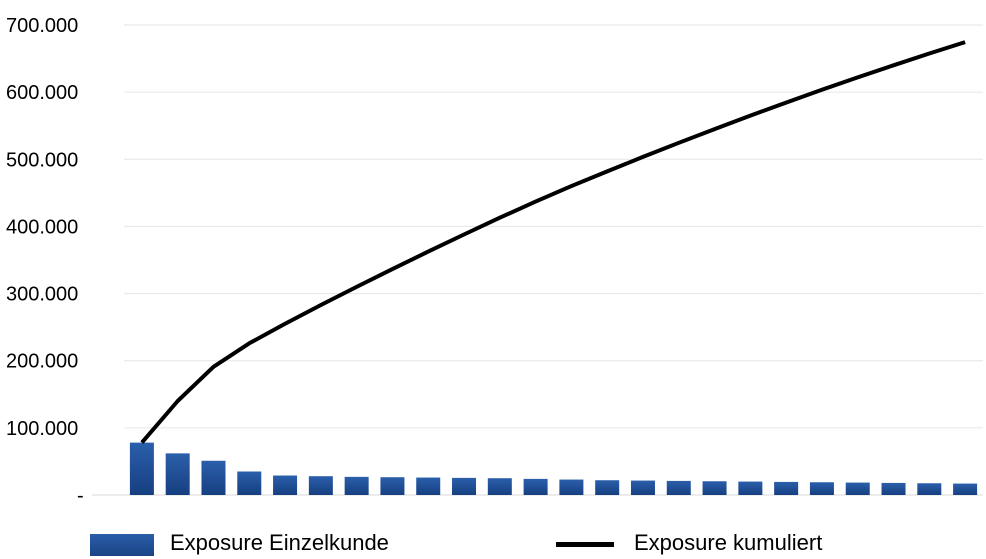  What do you see at coordinates (42, 160) in the screenshot?
I see `y-tick-label: 500.000` at bounding box center [42, 160].